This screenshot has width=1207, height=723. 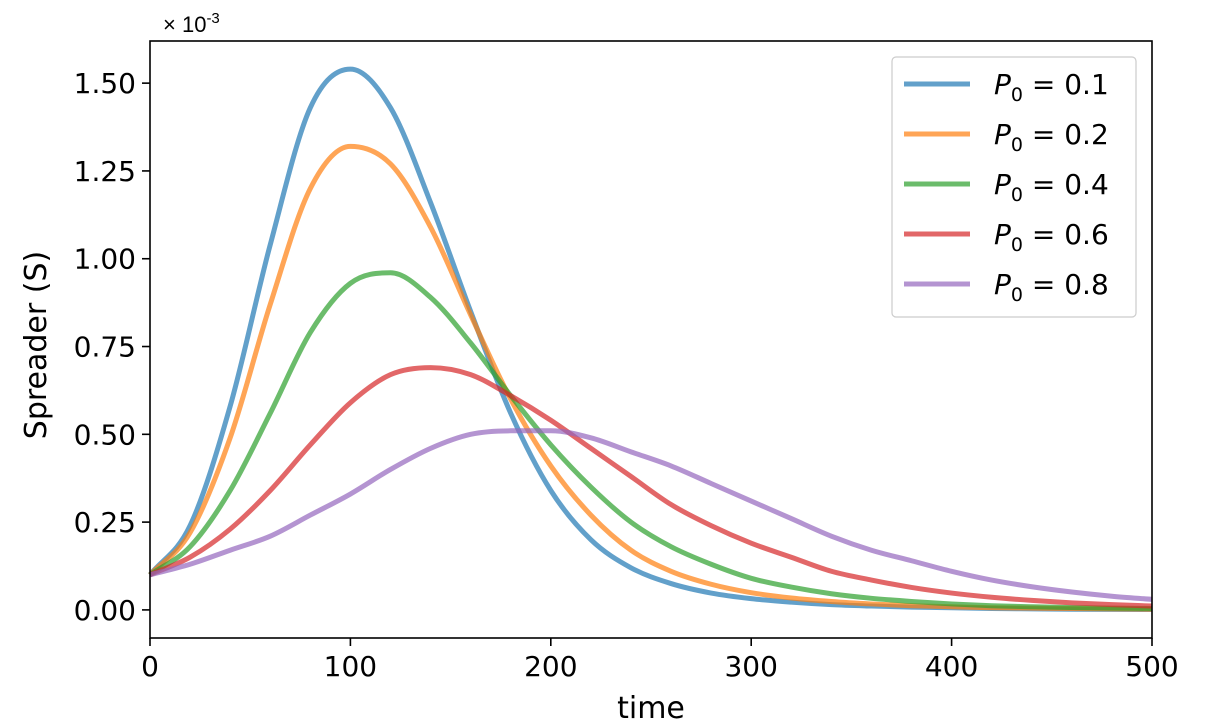 I want to click on y-tick-label: 0.25, so click(x=105, y=522).